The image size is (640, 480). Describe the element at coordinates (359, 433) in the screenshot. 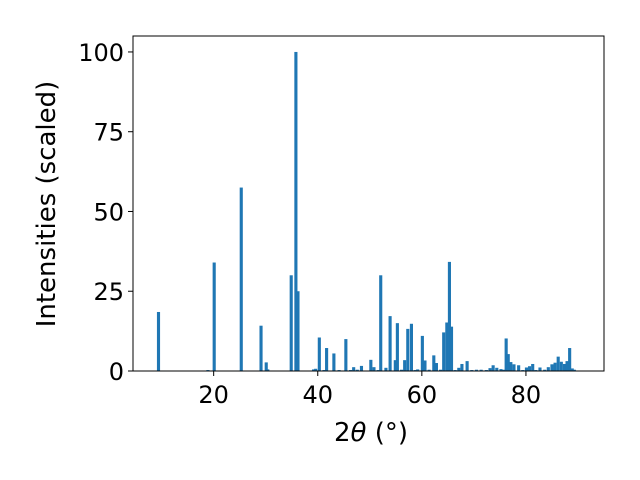

I see `x-axis-label-symbol: θ` at that location.